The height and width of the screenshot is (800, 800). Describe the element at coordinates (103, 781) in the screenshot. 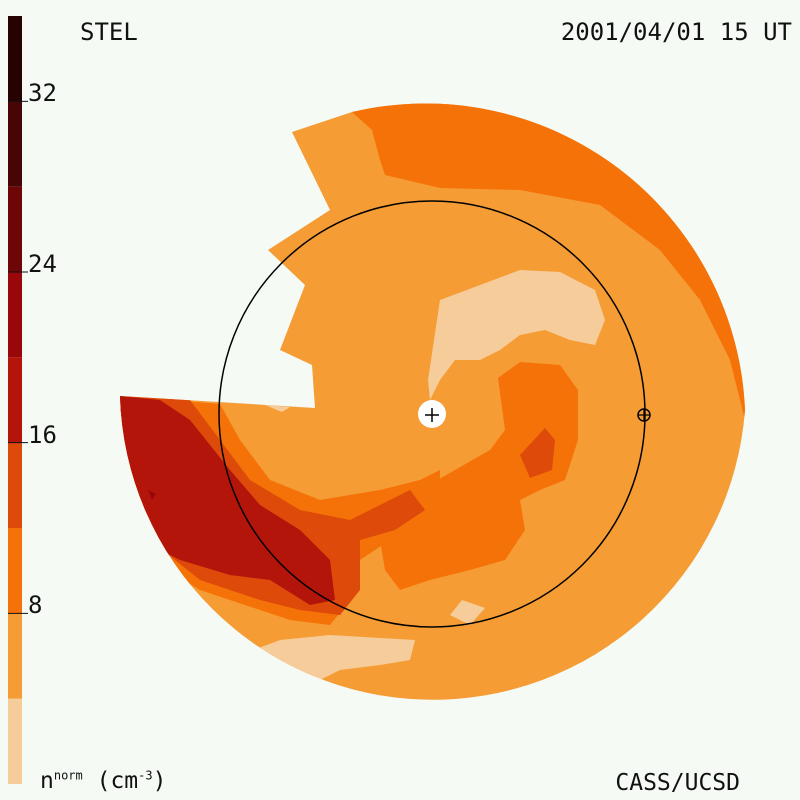

I see `colorbar-unit-label: nnorm (cm-3)` at that location.